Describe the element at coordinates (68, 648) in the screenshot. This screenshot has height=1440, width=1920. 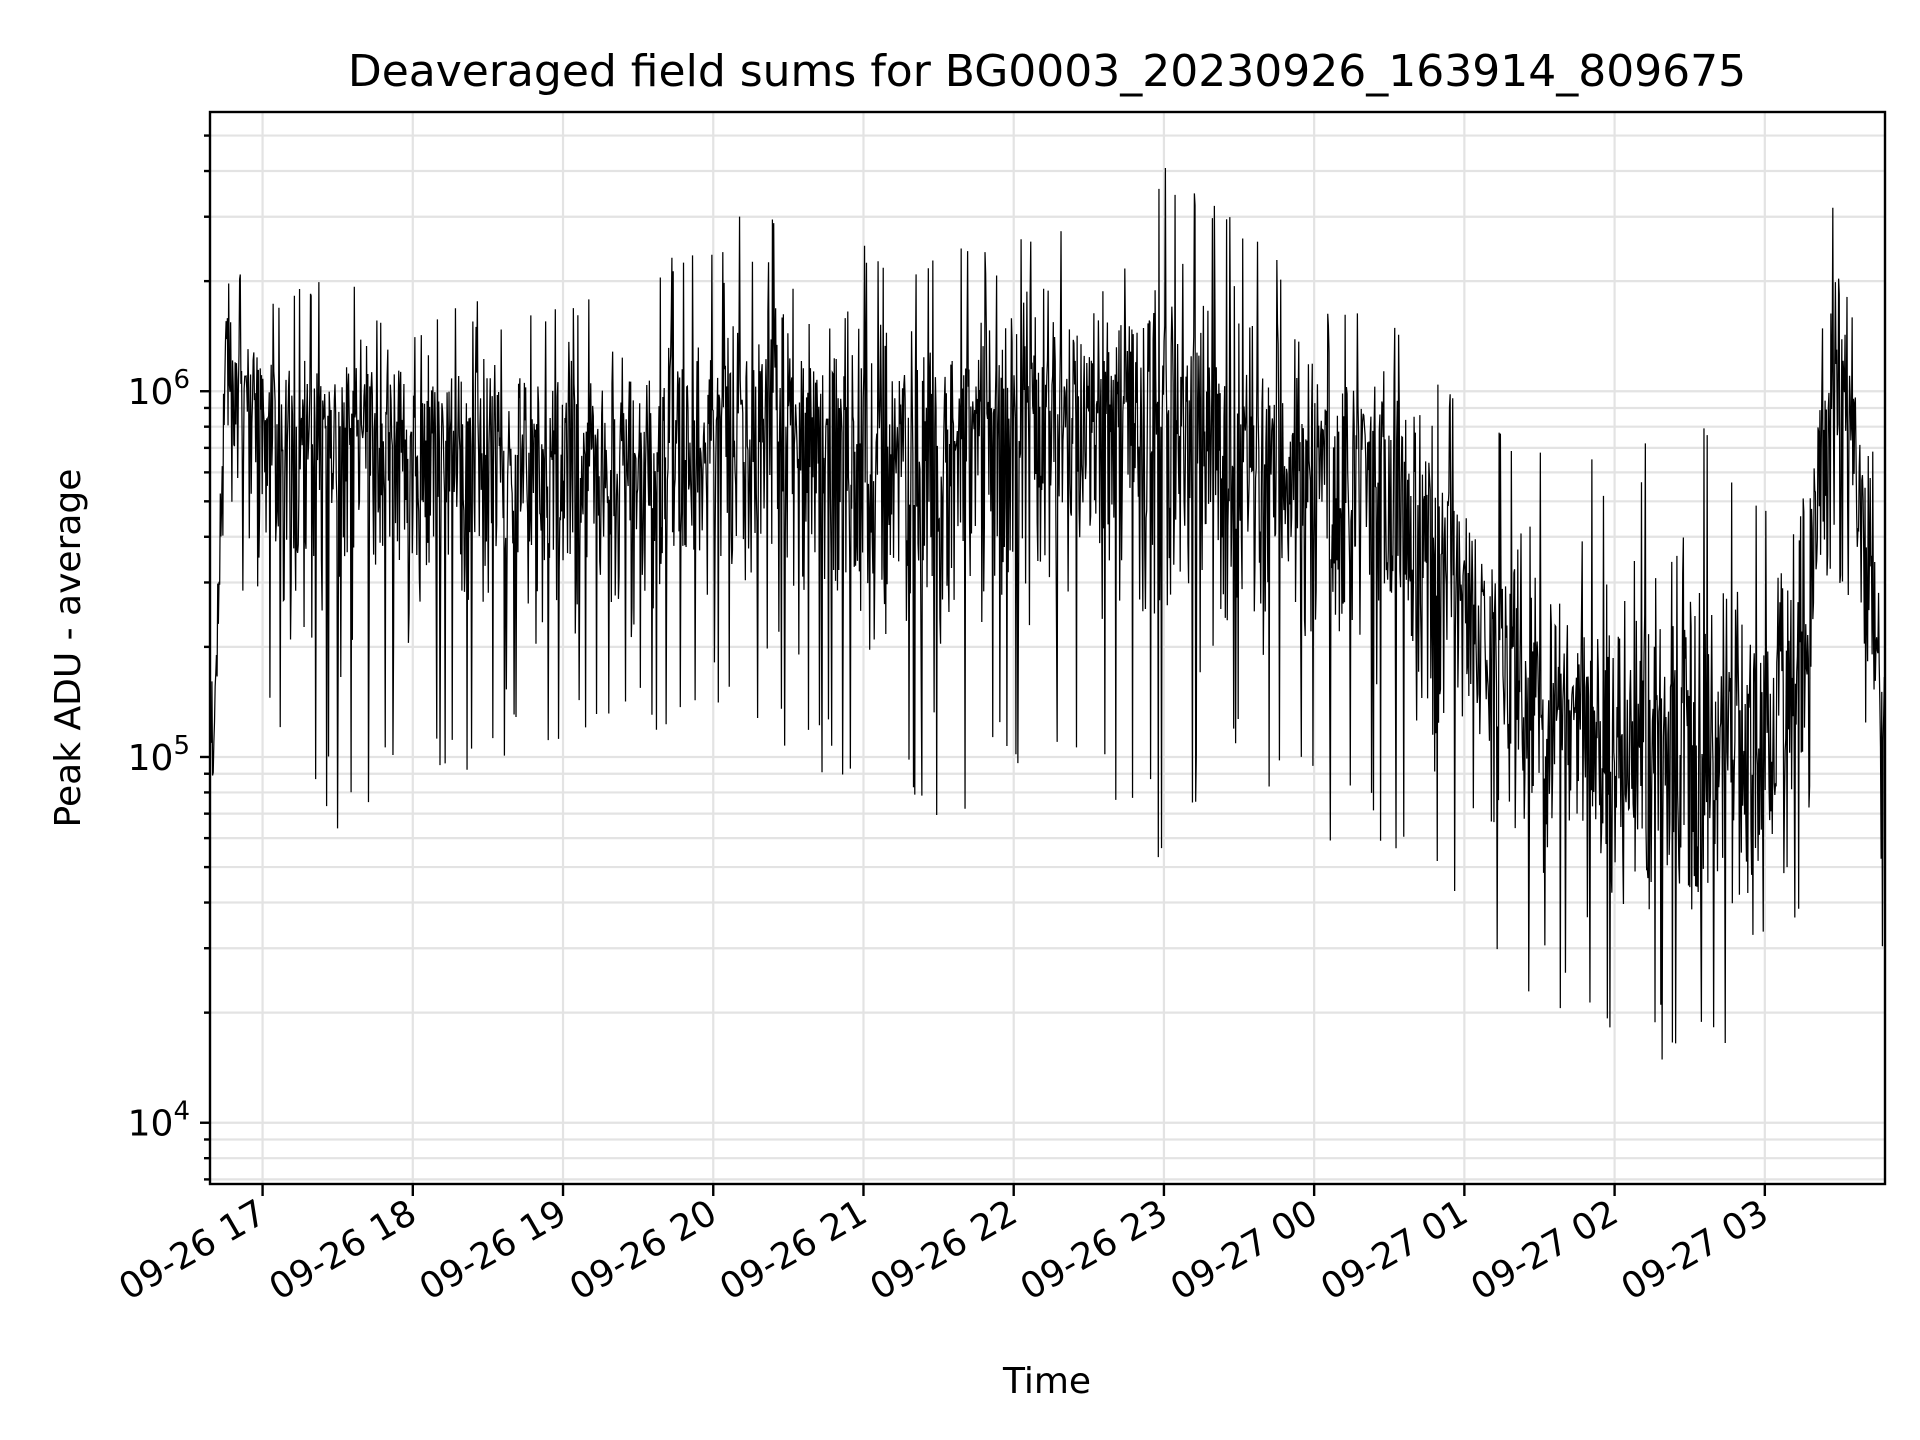
I see `y-axis-label: Peak ADU - average` at that location.